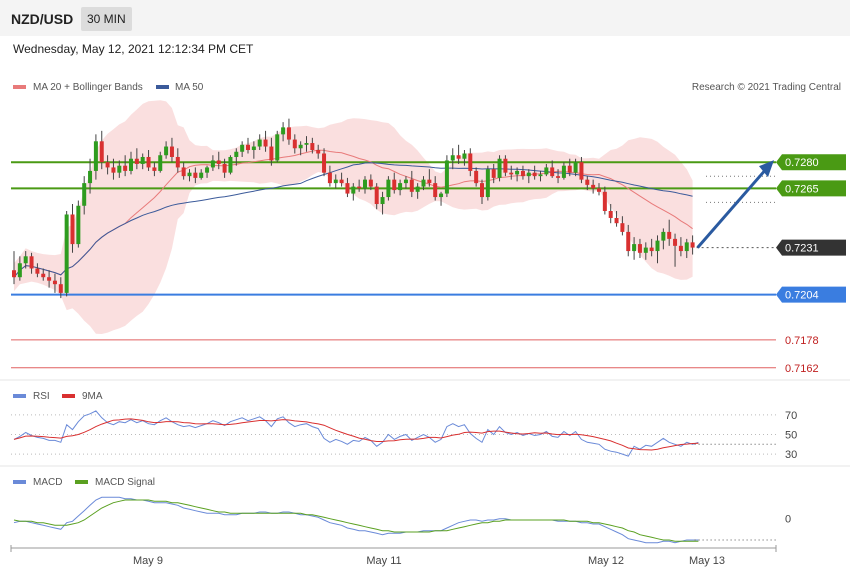  Describe the element at coordinates (735, 204) in the screenshot. I see `forecast-arrow` at that location.